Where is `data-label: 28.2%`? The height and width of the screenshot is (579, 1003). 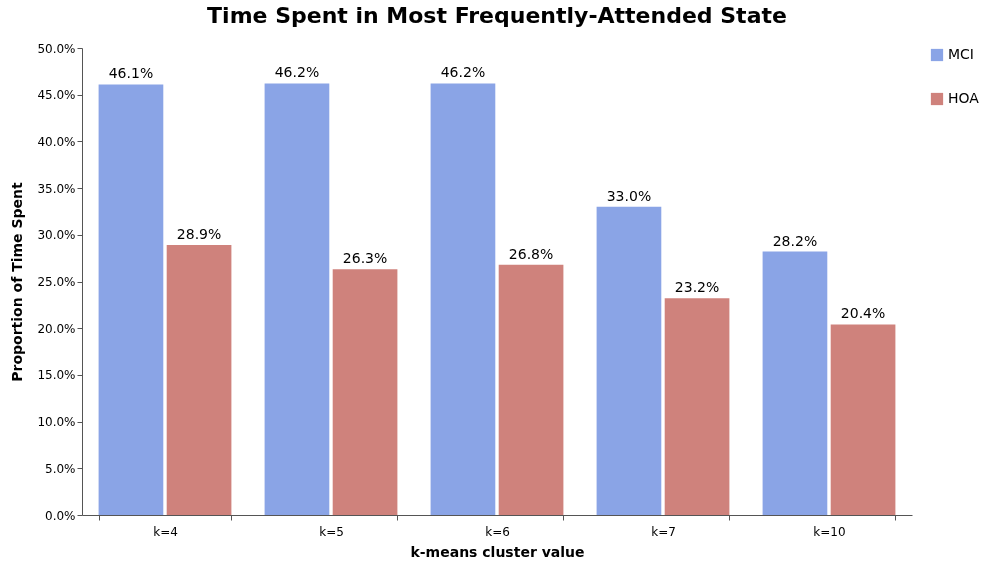
data-label: 28.2% is located at coordinates (795, 240).